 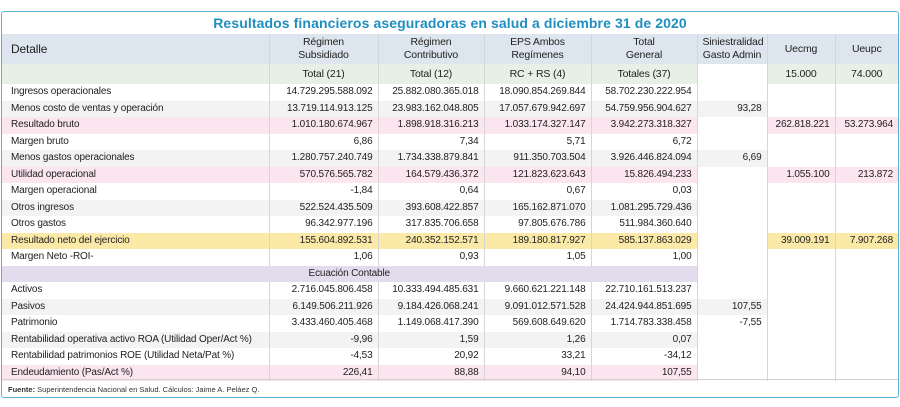 What do you see at coordinates (538, 240) in the screenshot?
I see `value-cell: 189.180.817.927` at bounding box center [538, 240].